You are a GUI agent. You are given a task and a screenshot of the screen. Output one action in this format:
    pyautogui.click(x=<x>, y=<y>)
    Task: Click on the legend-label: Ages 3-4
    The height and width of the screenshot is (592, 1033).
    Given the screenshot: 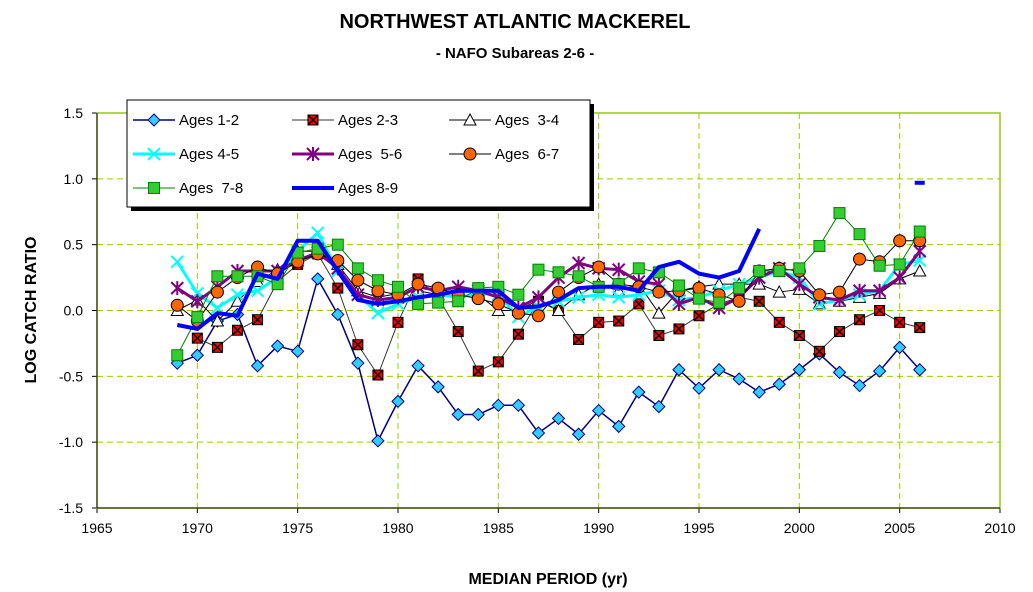 What is the action you would take?
    pyautogui.click(x=527, y=120)
    